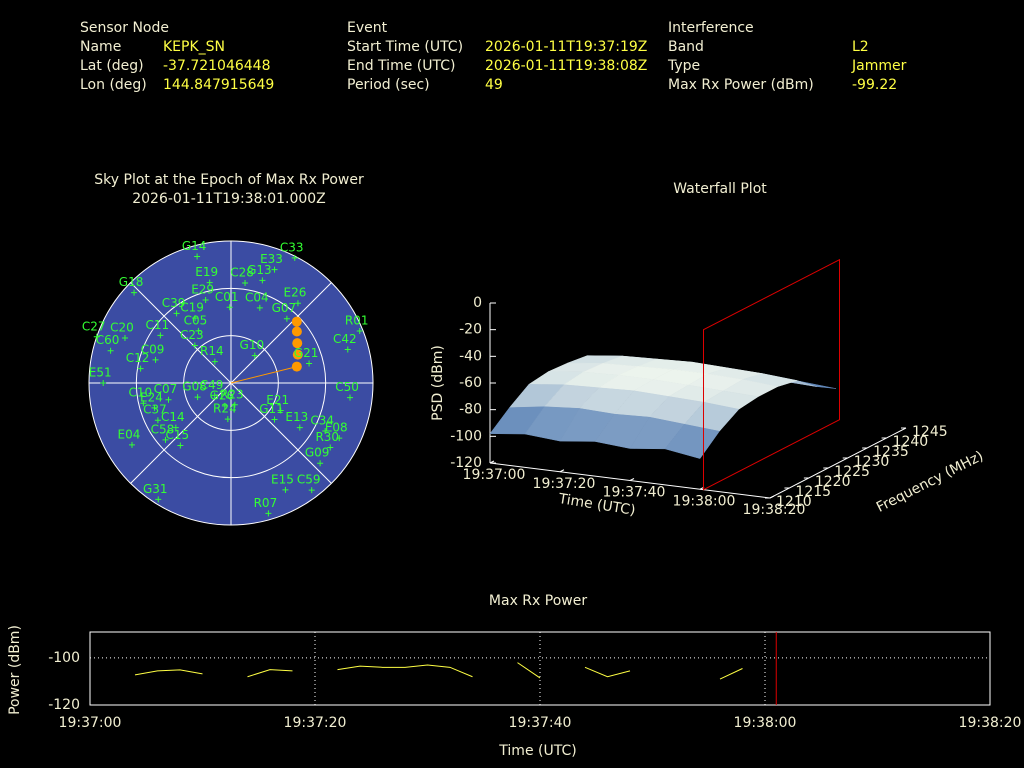  I want to click on y-tick-label: 1230, so click(872, 462).